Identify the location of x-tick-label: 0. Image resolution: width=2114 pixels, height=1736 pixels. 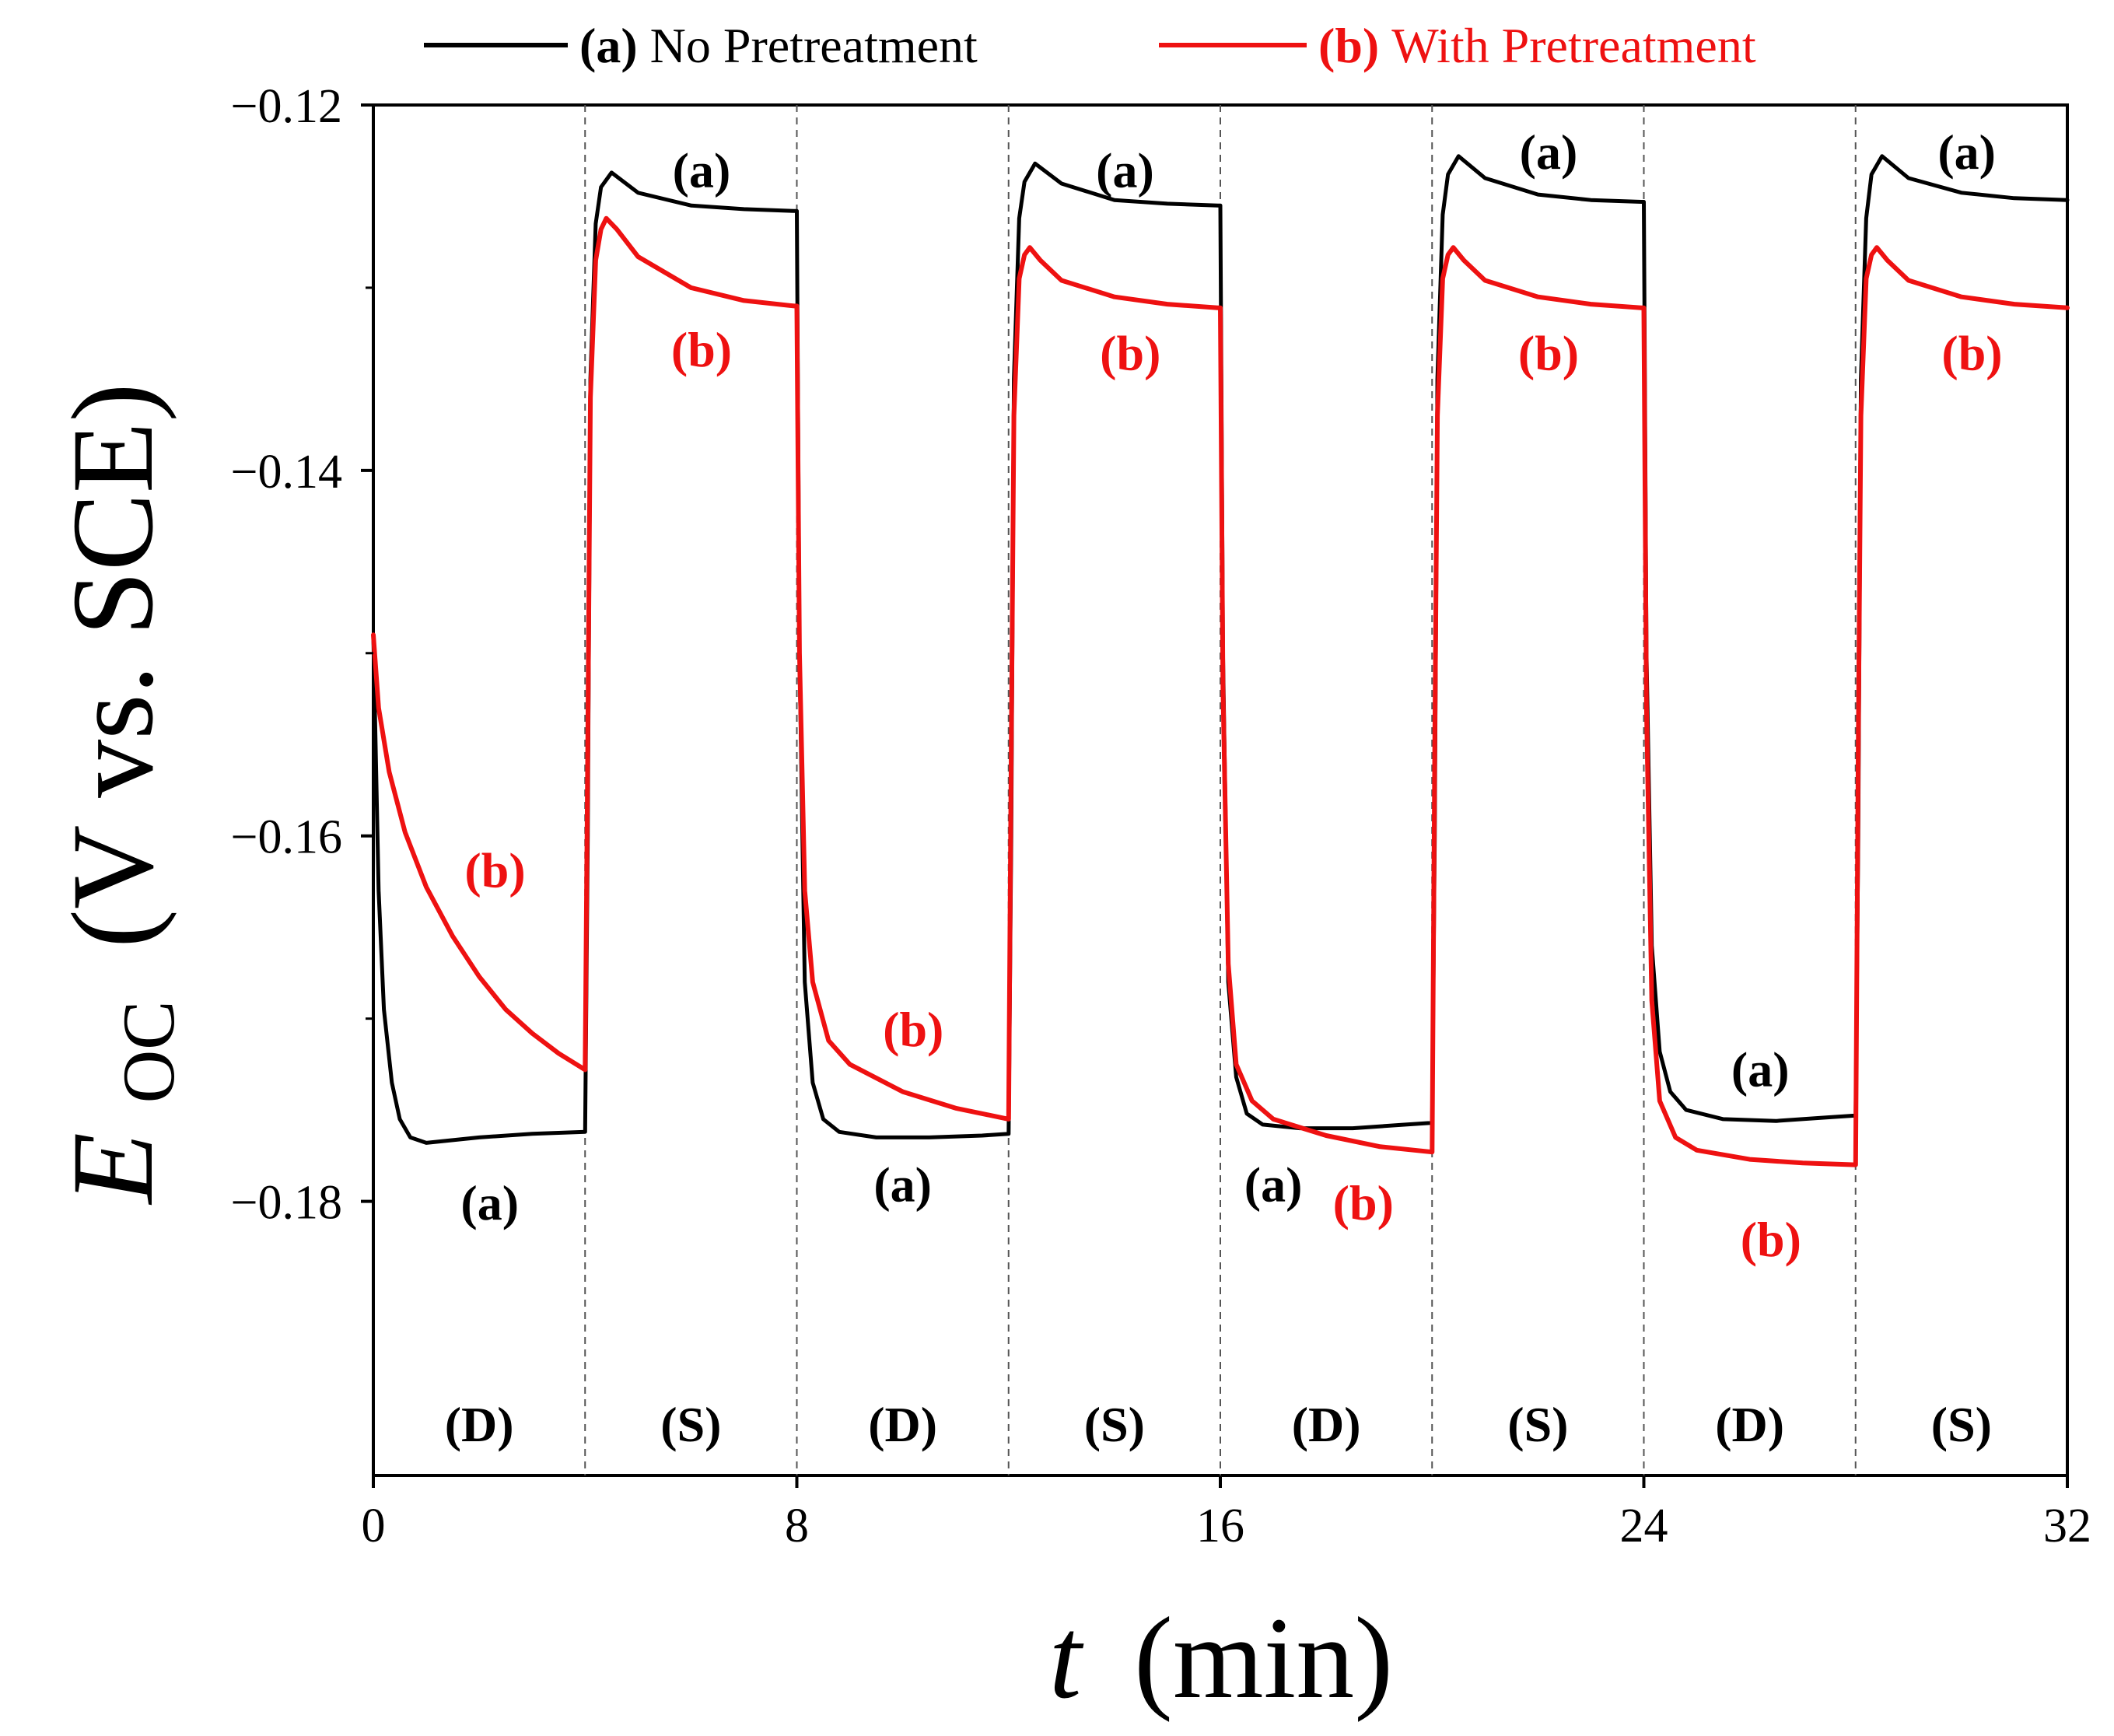
(374, 1526).